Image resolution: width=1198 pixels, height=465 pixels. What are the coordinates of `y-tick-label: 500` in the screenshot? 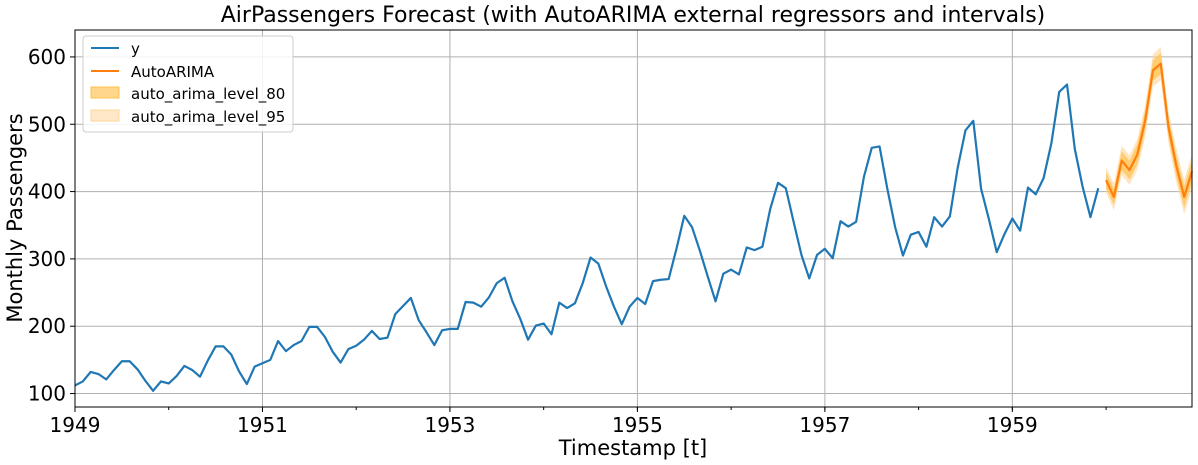 It's located at (47, 124).